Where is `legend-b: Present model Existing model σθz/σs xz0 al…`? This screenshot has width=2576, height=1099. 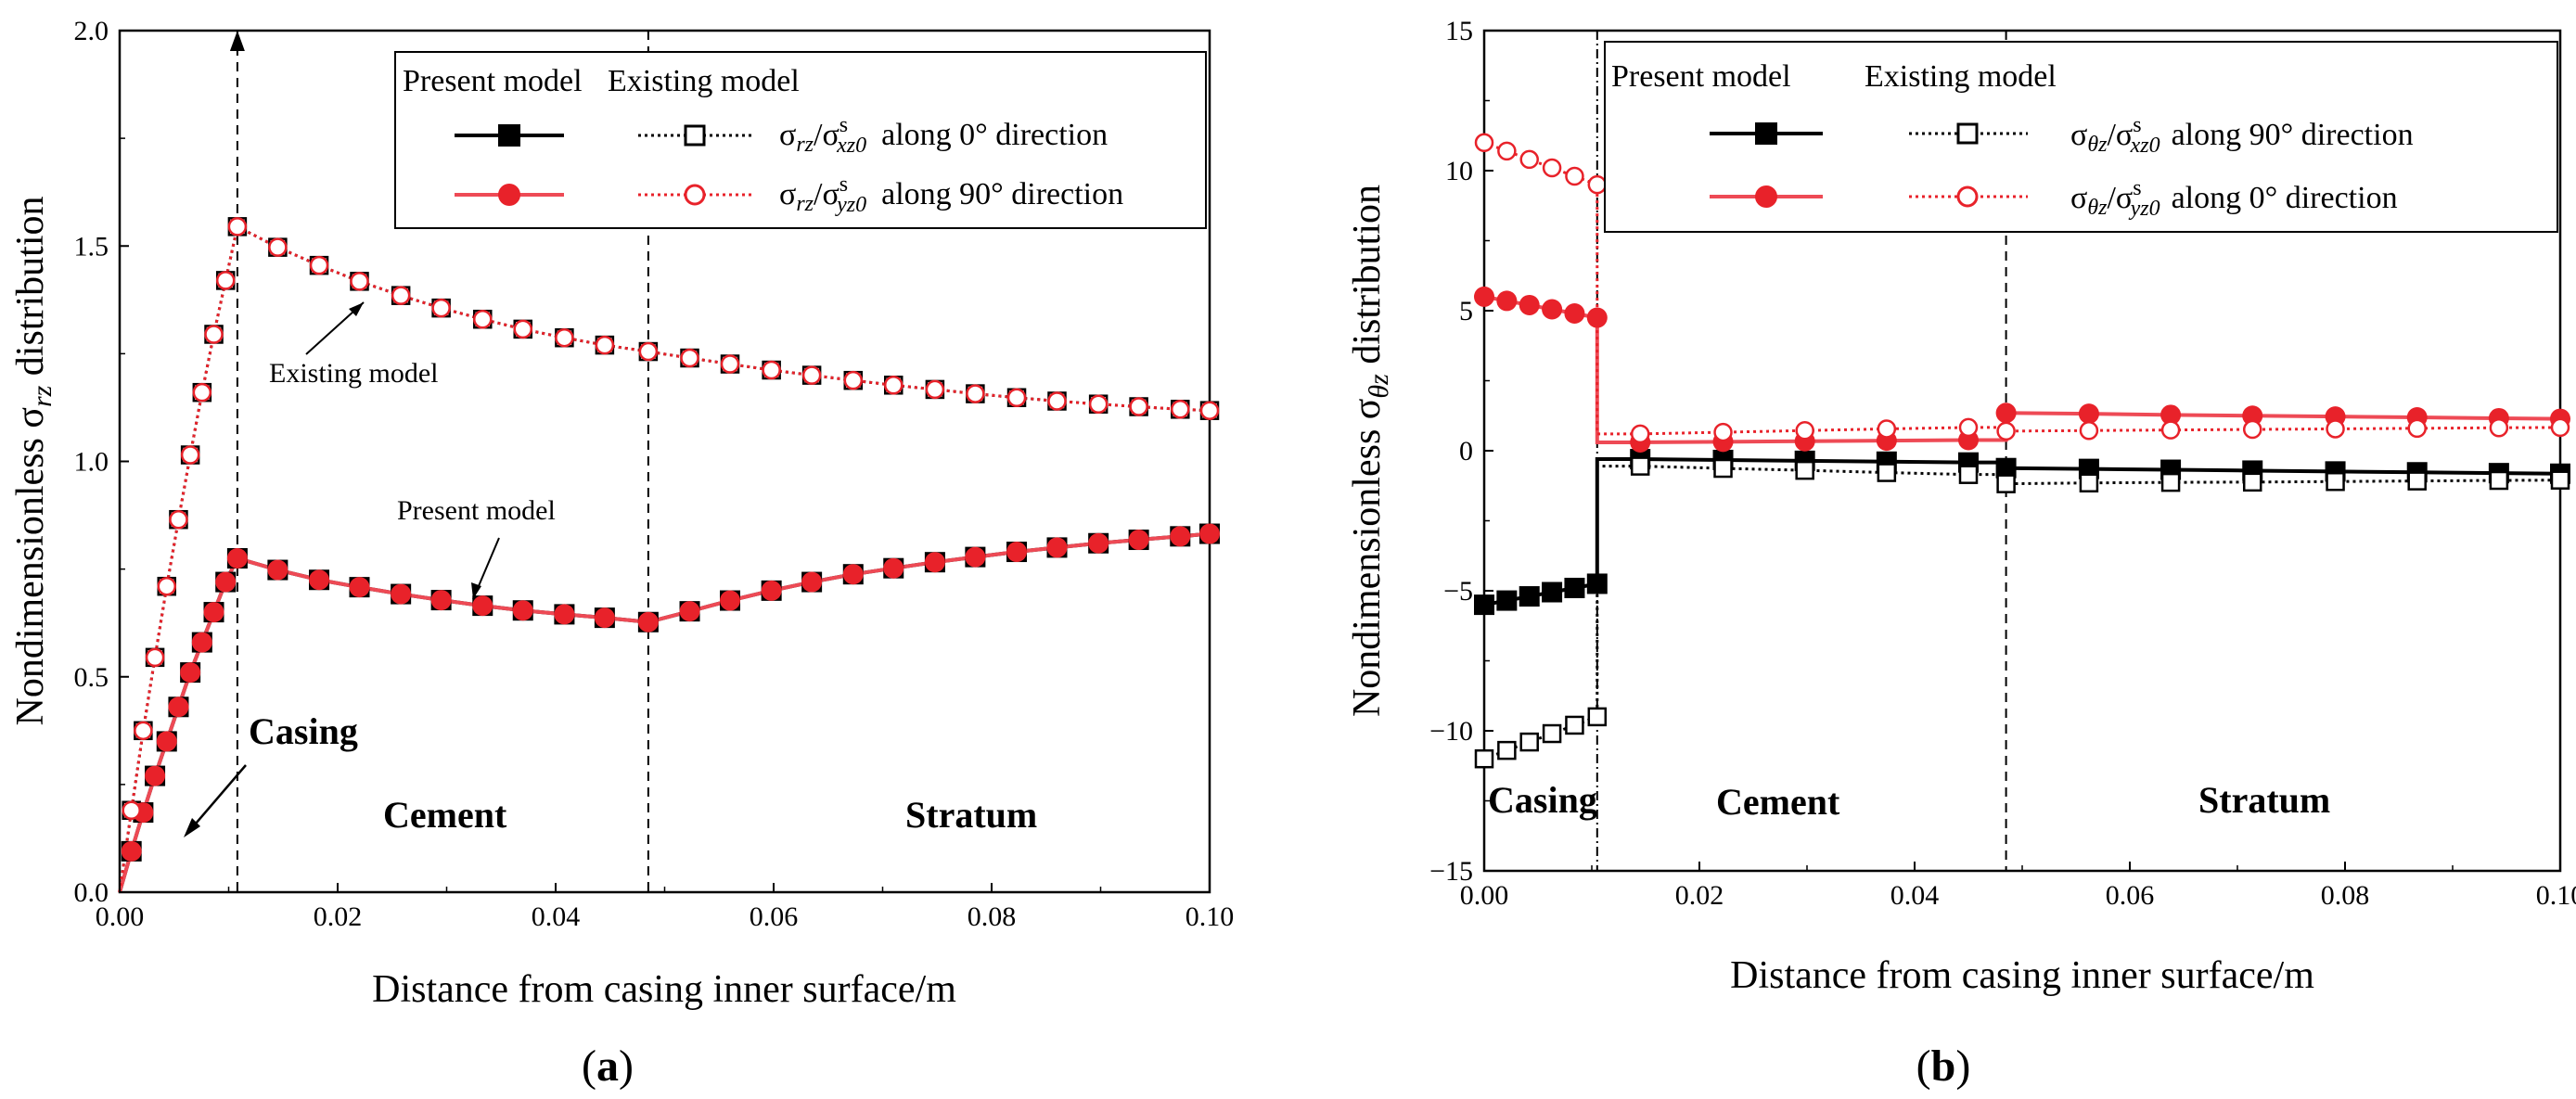
legend-b: Present model Existing model σθz/σs xz0 al… is located at coordinates (2081, 137).